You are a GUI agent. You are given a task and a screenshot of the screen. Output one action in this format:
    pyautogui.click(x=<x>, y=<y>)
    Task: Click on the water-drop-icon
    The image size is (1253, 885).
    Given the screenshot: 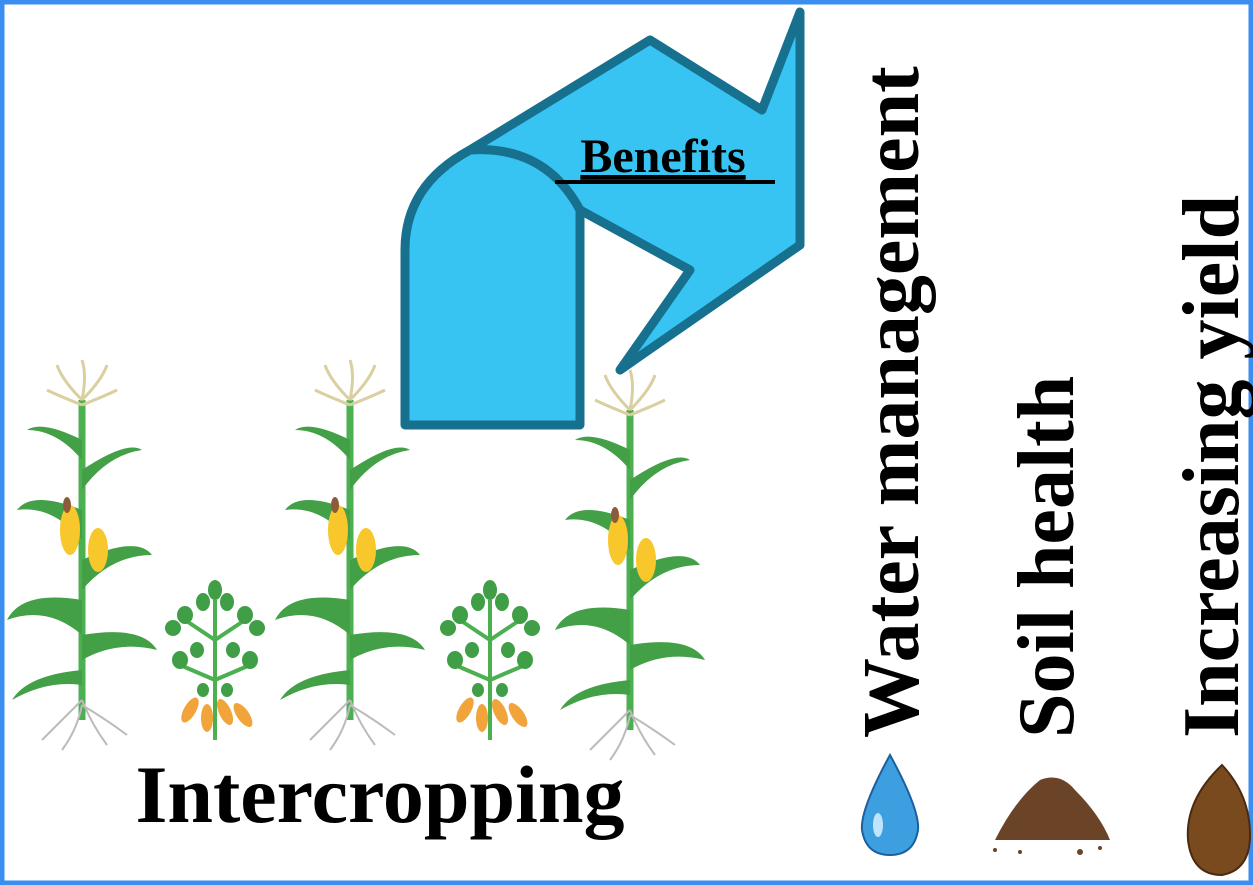 What is the action you would take?
    pyautogui.click(x=890, y=804)
    